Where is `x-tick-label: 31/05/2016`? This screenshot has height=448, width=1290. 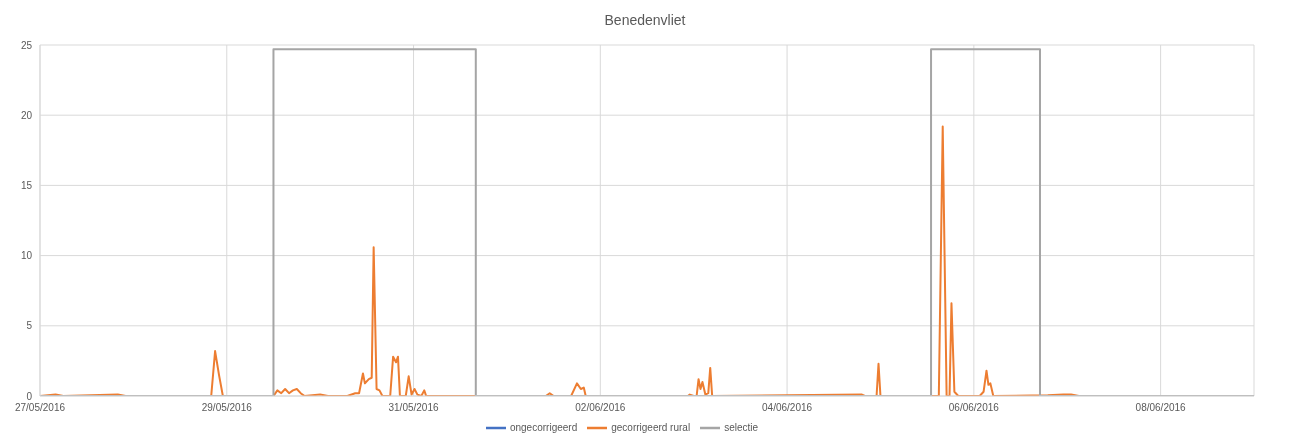 x-tick-label: 31/05/2016 is located at coordinates (413, 408).